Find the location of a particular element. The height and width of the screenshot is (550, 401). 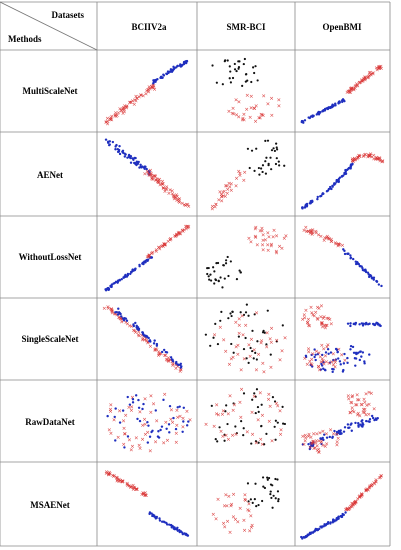

methods-header-label: Methods is located at coordinates (25, 39).